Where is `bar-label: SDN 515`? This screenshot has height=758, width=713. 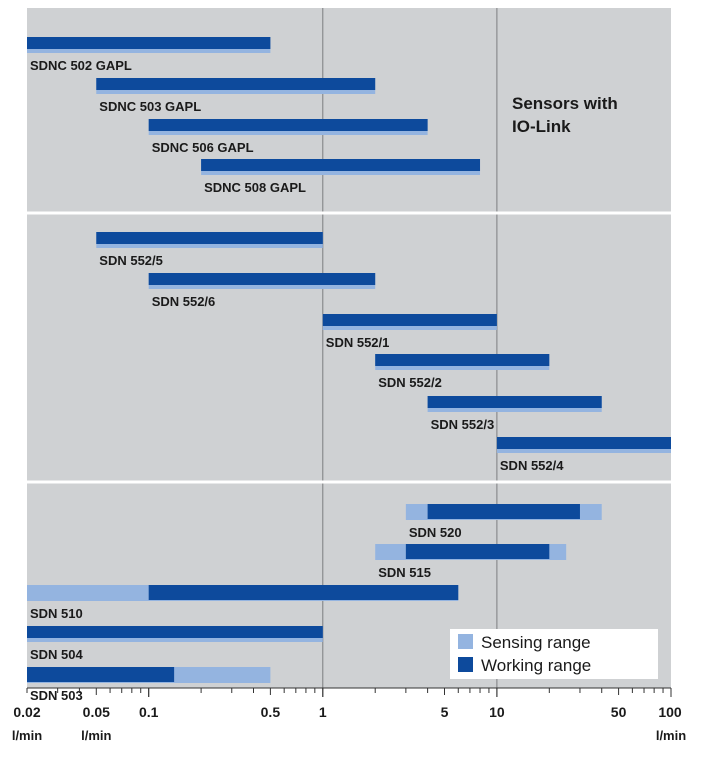 bar-label: SDN 515 is located at coordinates (404, 572).